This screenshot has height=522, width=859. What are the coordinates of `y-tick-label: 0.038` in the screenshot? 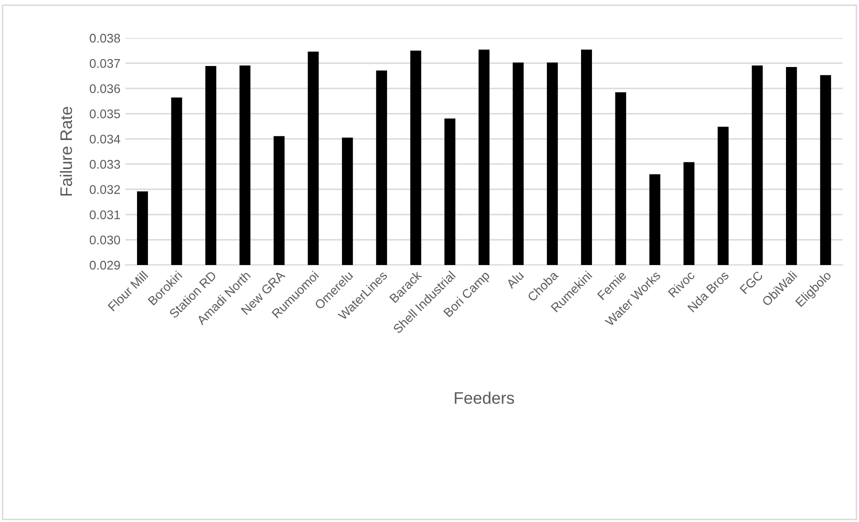 It's located at (105, 38).